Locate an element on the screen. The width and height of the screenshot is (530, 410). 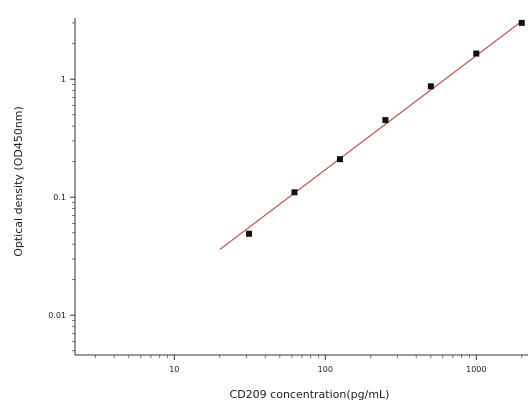
y-tick-label: 0.1 is located at coordinates (59, 197).